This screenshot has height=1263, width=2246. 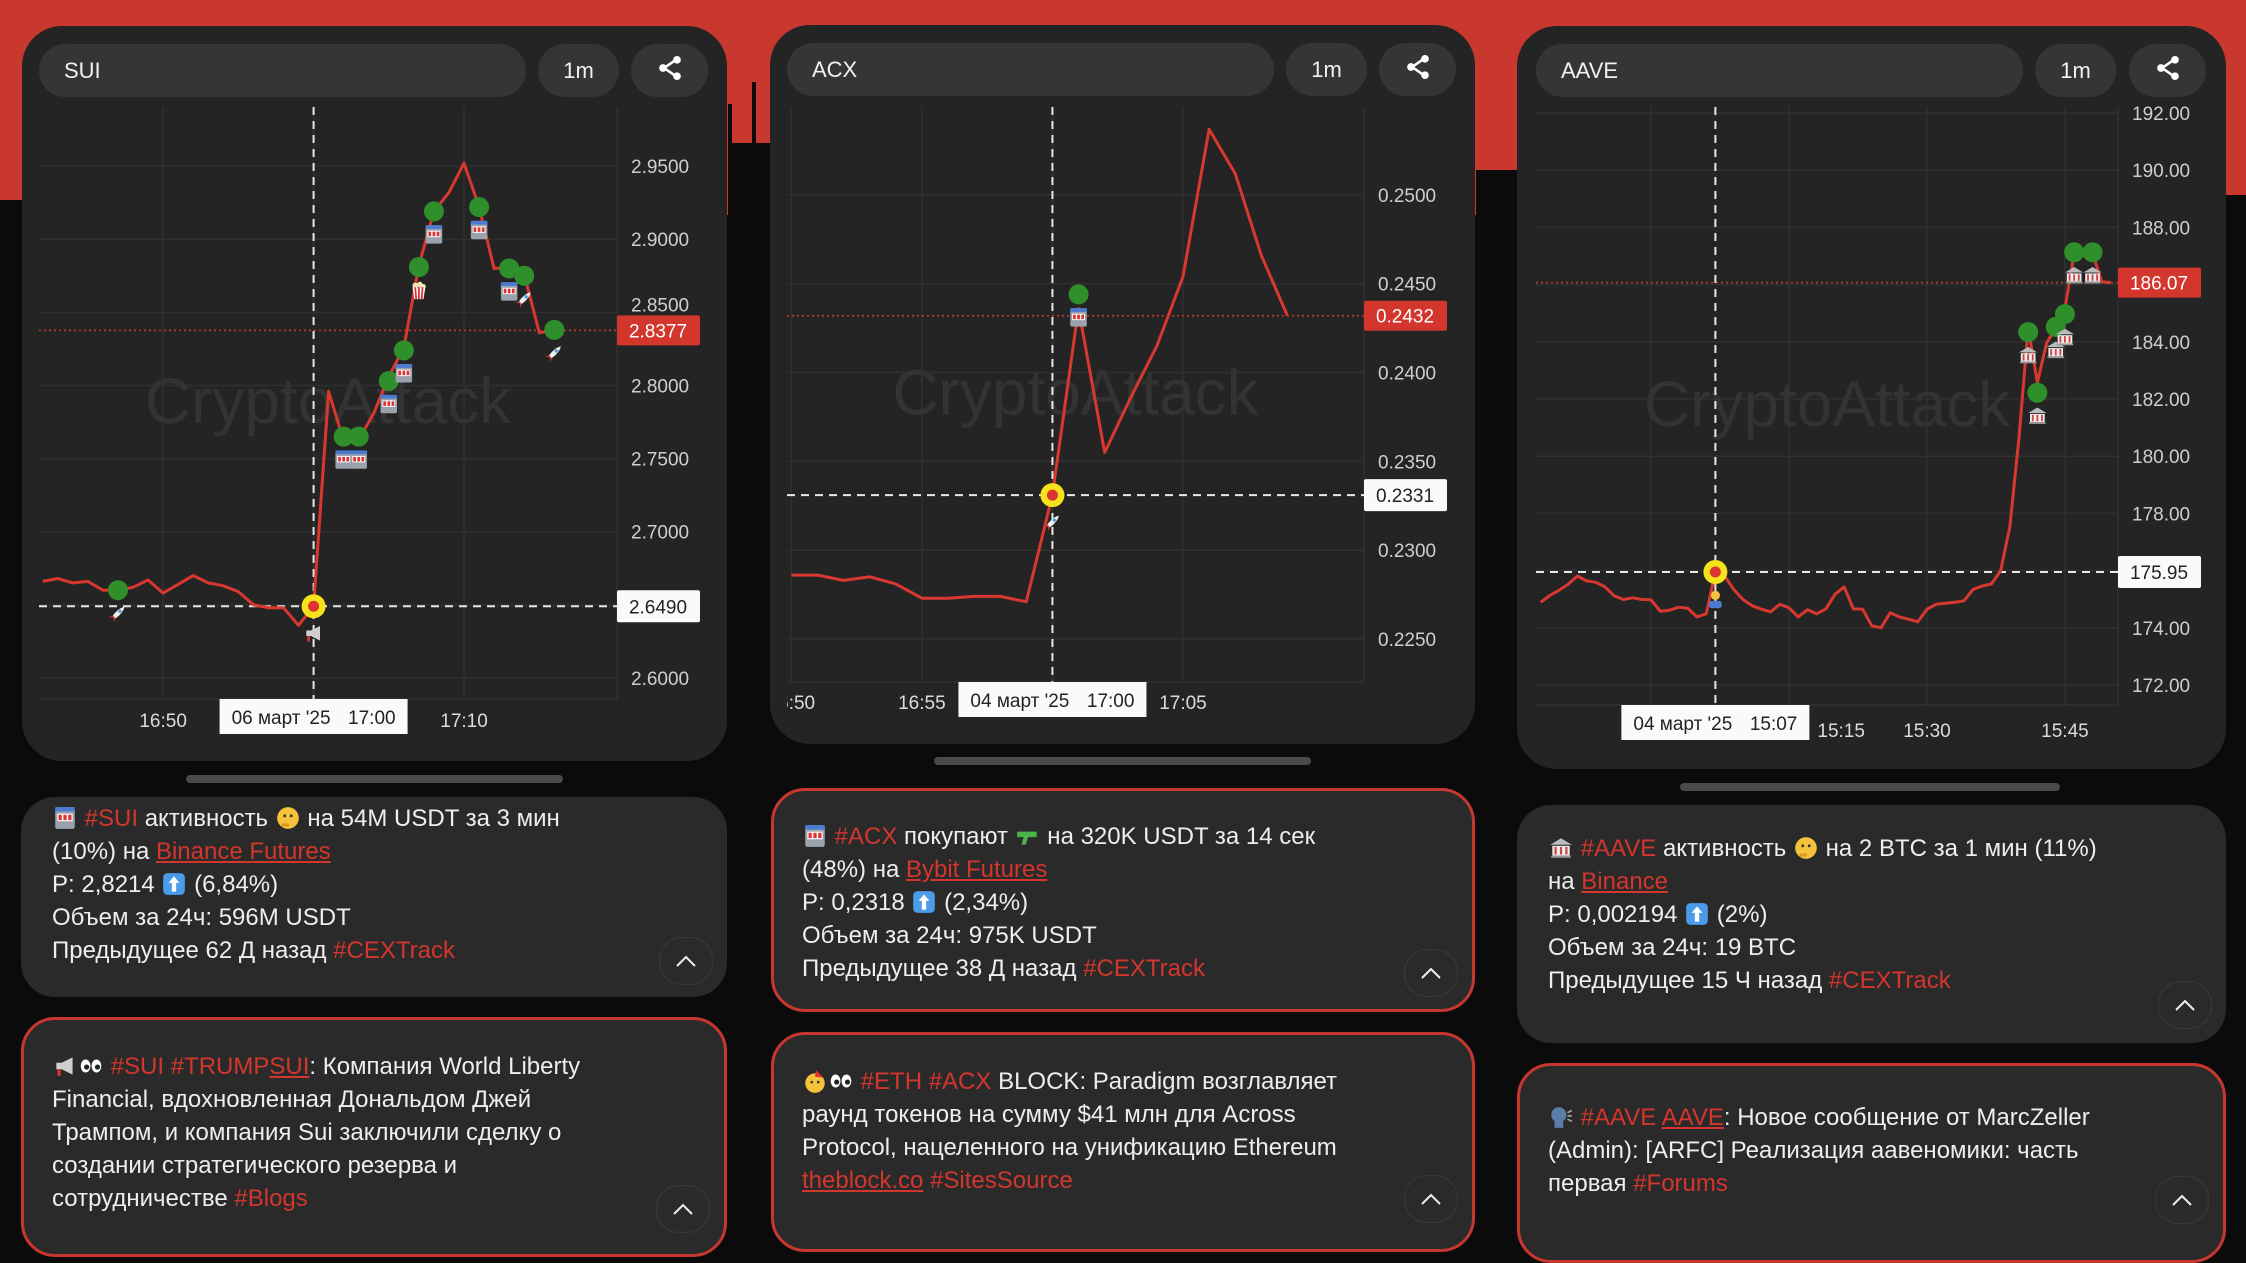 What do you see at coordinates (660, 679) in the screenshot?
I see `y-tick-label: 2.6000` at bounding box center [660, 679].